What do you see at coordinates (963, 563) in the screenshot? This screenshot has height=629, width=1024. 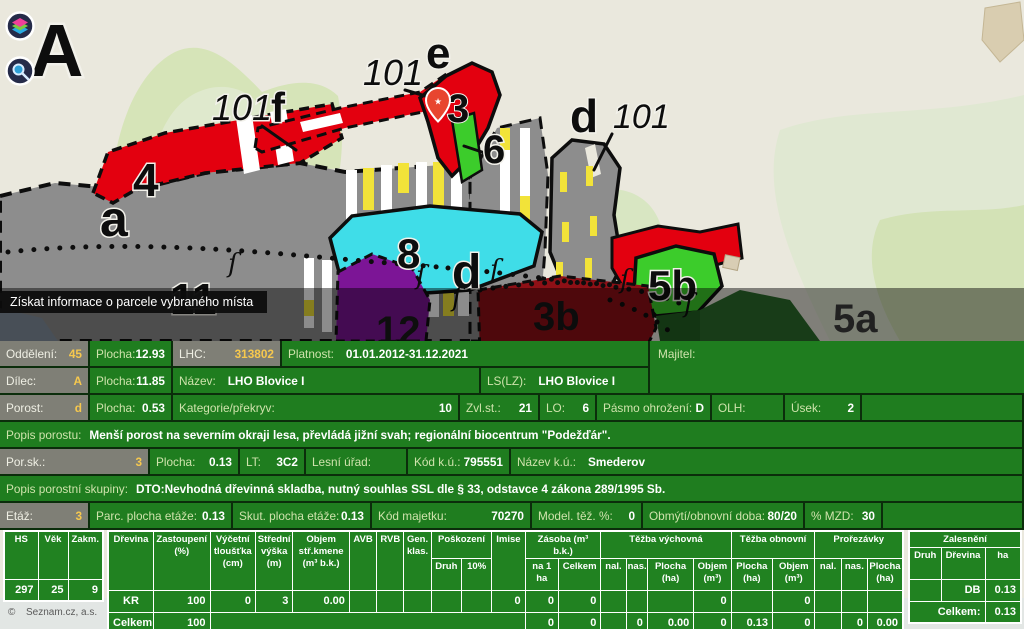 I see `col-zal-drevina: Dřevina` at bounding box center [963, 563].